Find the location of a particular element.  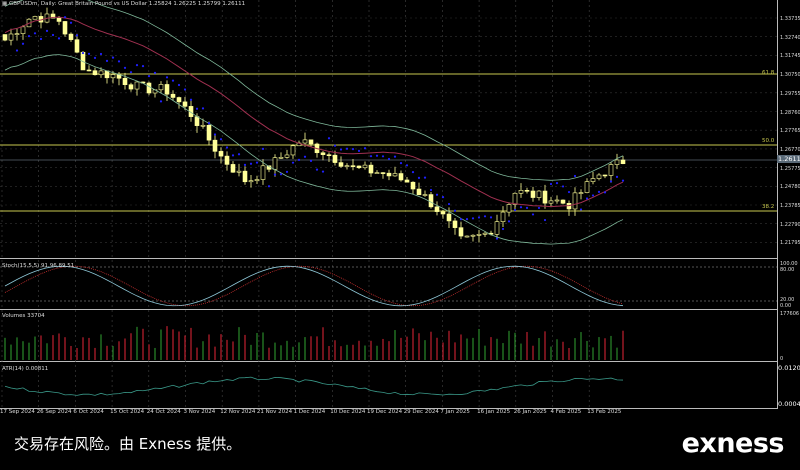

date-tick: 13 Feb 2025 is located at coordinates (604, 412).